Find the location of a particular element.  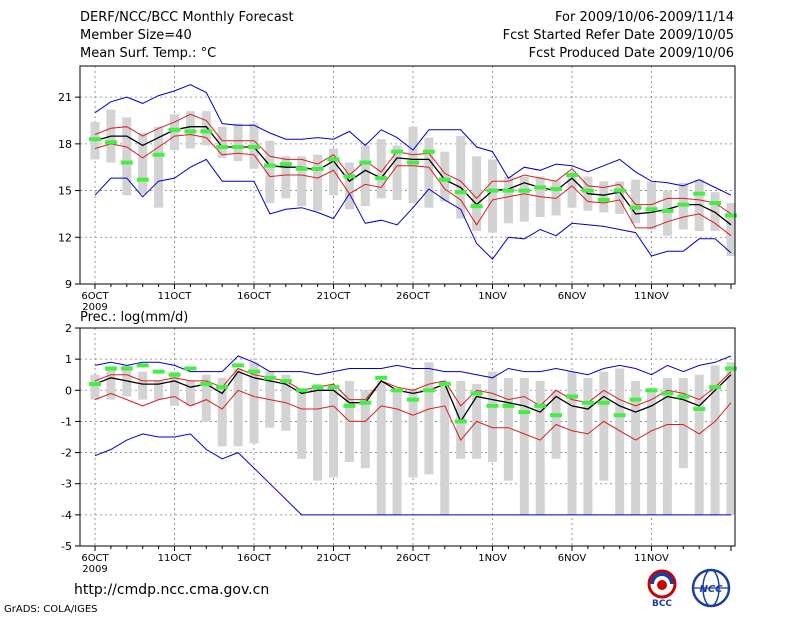

x-tick-label: 16OCT is located at coordinates (254, 558).